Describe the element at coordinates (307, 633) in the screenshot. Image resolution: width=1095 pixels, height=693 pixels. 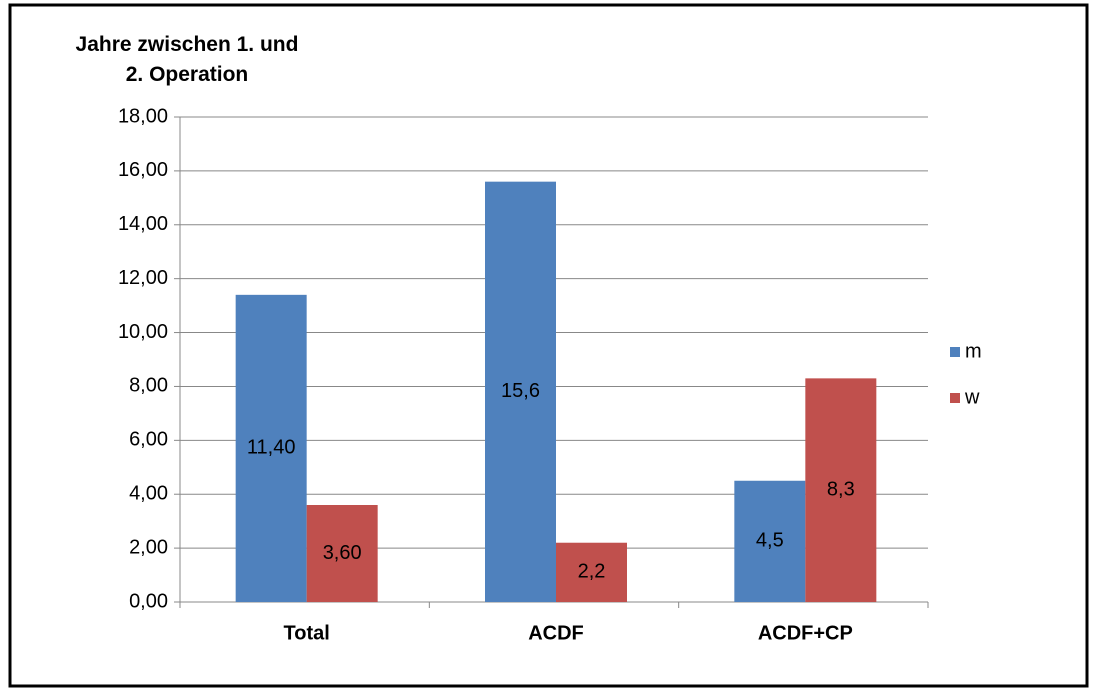
I see `x-tick-label: Total` at that location.